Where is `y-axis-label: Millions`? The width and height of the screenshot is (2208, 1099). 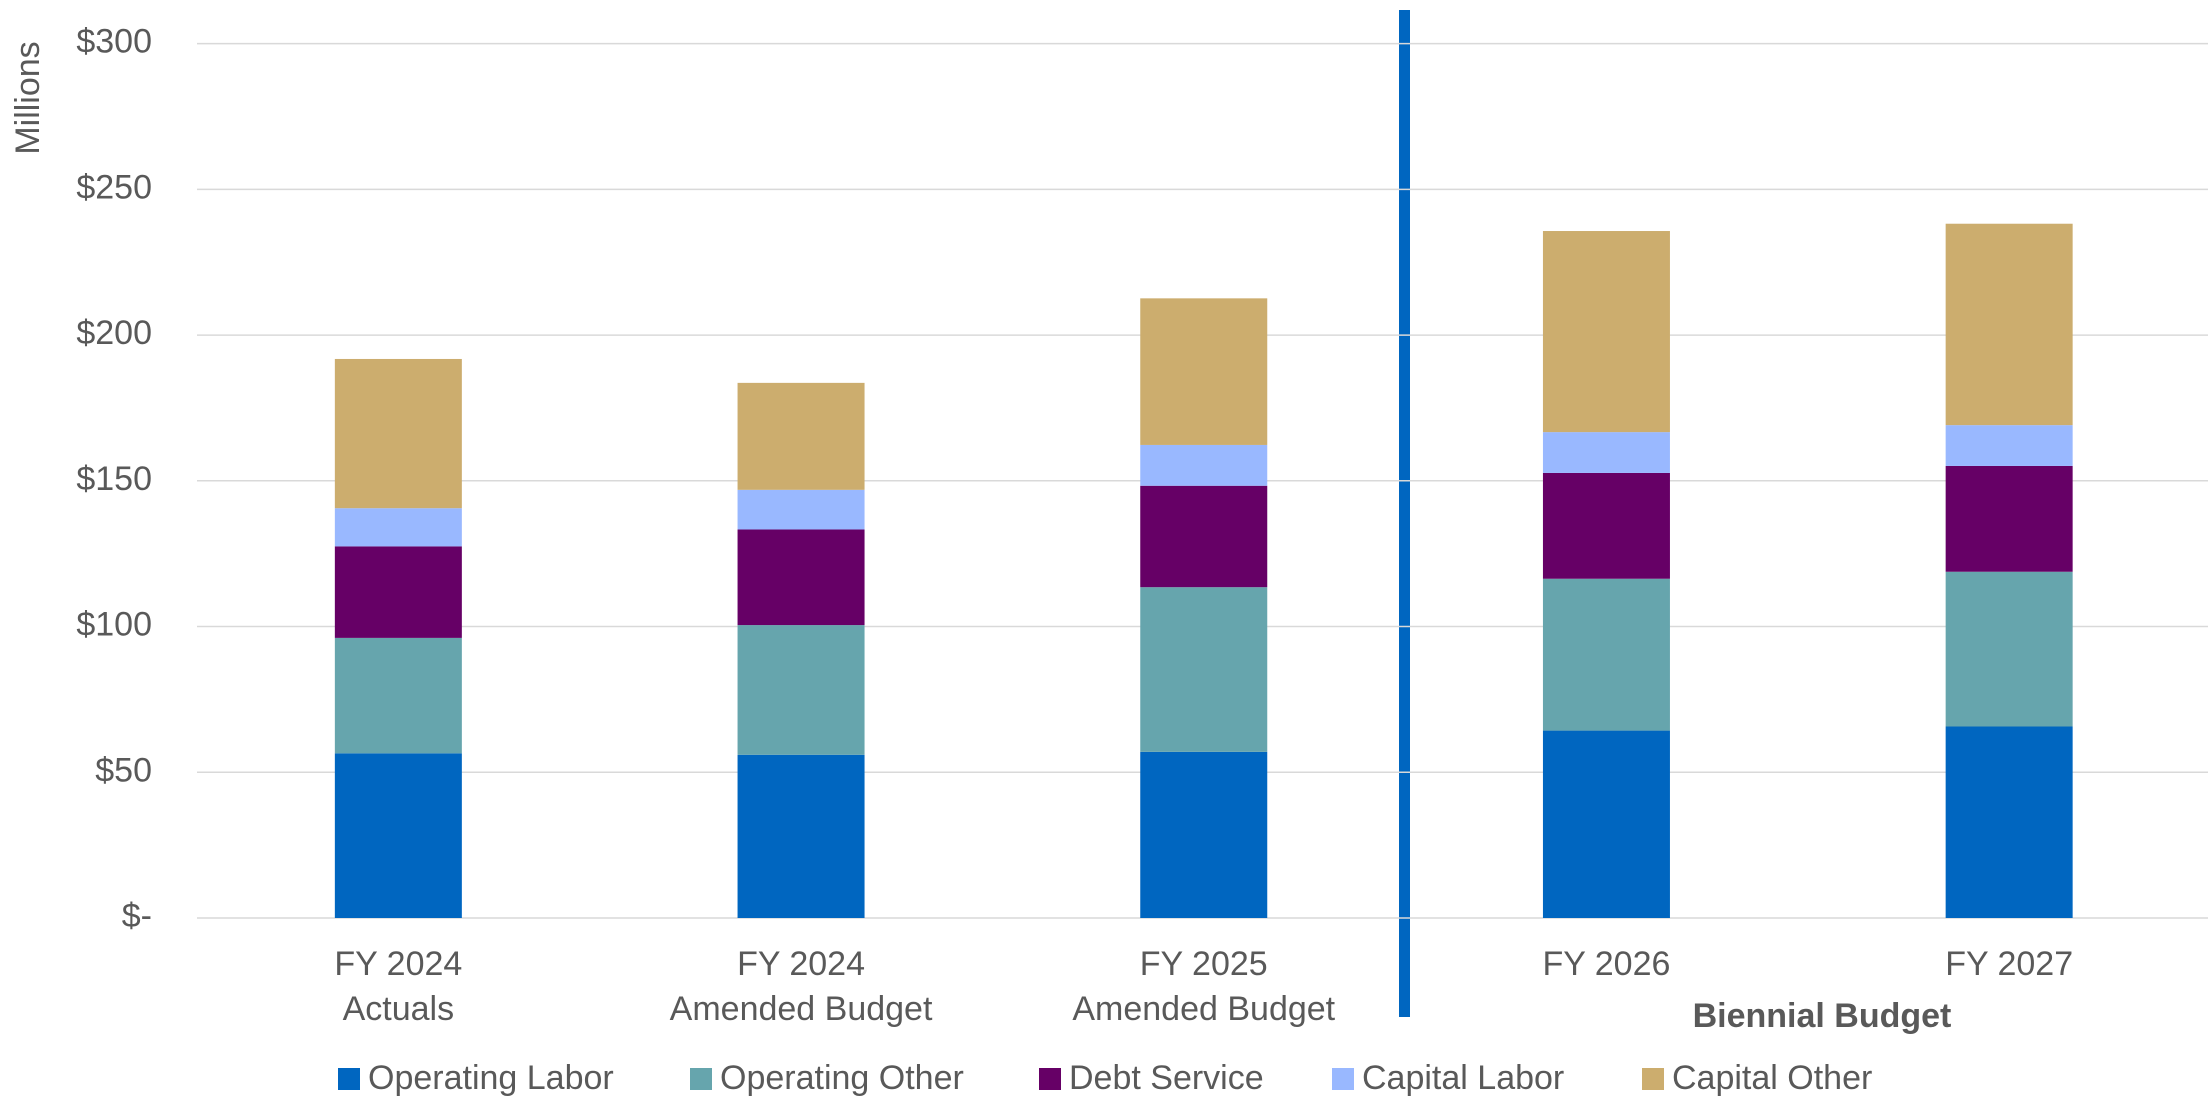 y-axis-label: Millions is located at coordinates (28, 97).